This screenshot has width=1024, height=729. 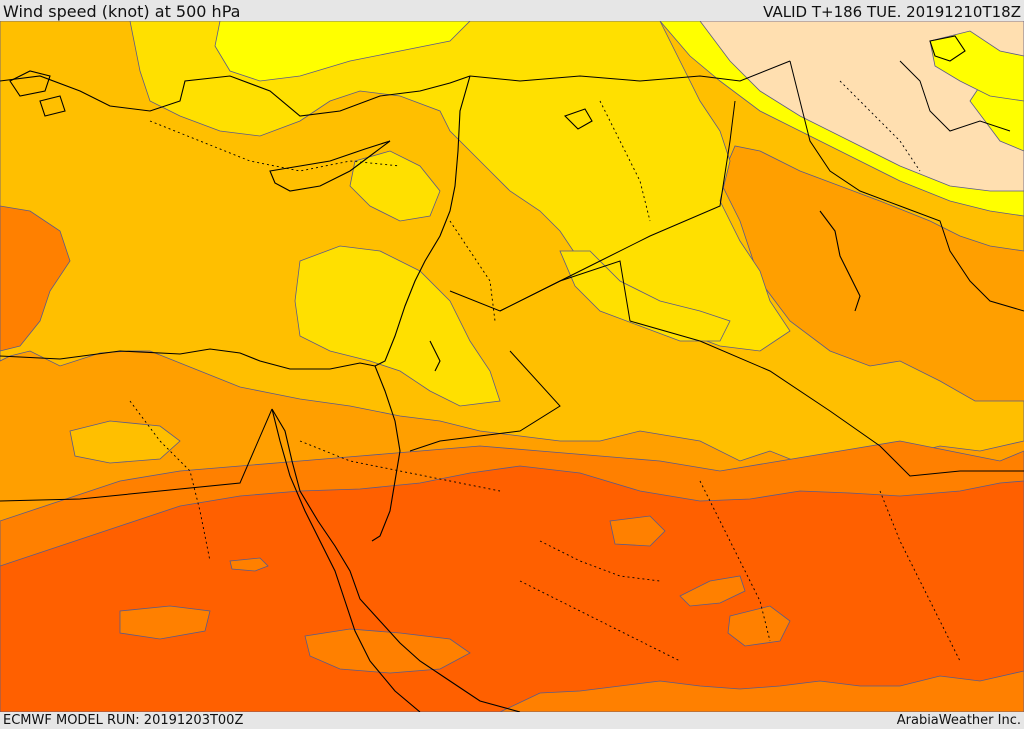 I want to click on patch-30-40-west, so click(x=125, y=442).